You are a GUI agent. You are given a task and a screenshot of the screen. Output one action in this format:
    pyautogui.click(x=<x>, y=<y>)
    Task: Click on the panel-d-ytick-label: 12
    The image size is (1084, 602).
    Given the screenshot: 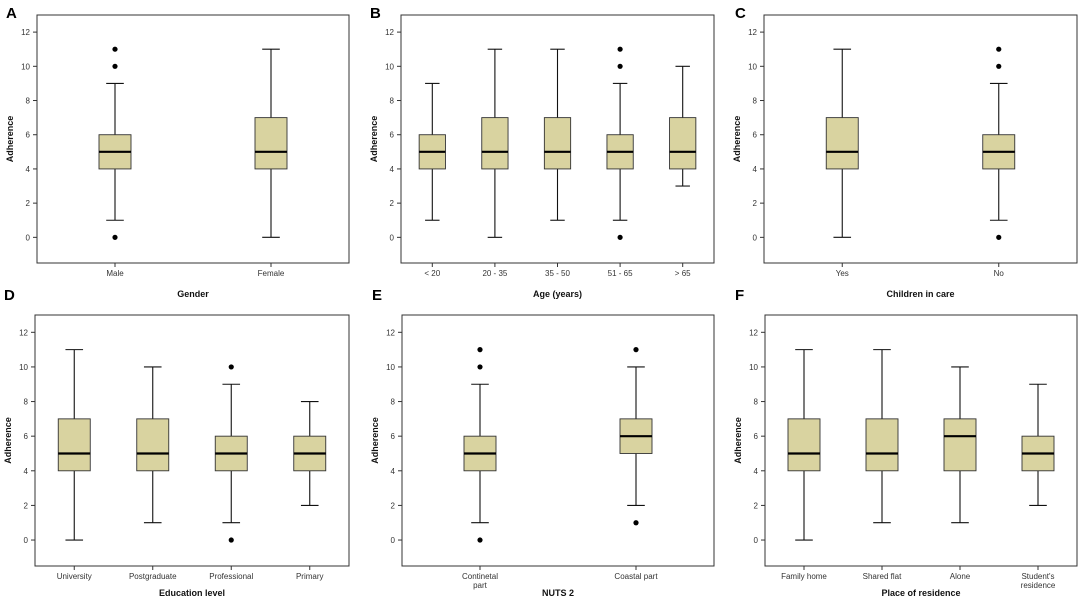 What is the action you would take?
    pyautogui.click(x=23, y=332)
    